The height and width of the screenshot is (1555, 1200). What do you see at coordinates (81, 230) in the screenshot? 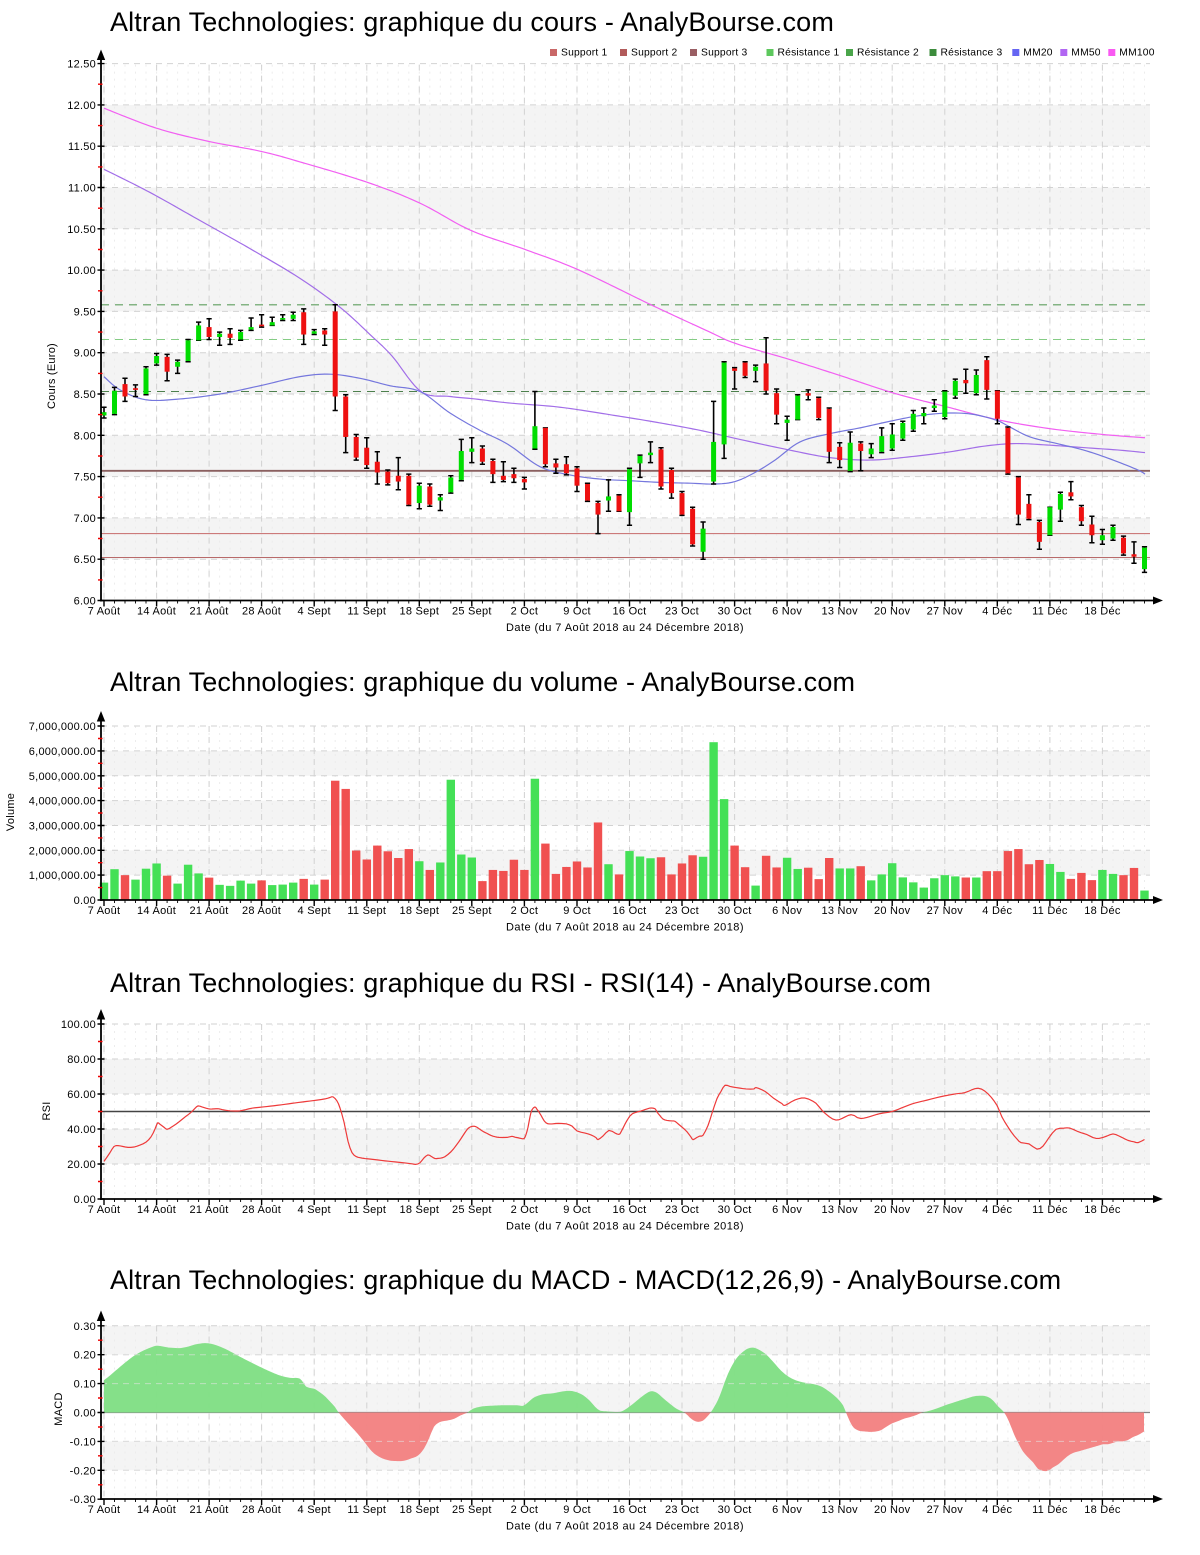
I see `svg-text: 10.50` at bounding box center [81, 230].